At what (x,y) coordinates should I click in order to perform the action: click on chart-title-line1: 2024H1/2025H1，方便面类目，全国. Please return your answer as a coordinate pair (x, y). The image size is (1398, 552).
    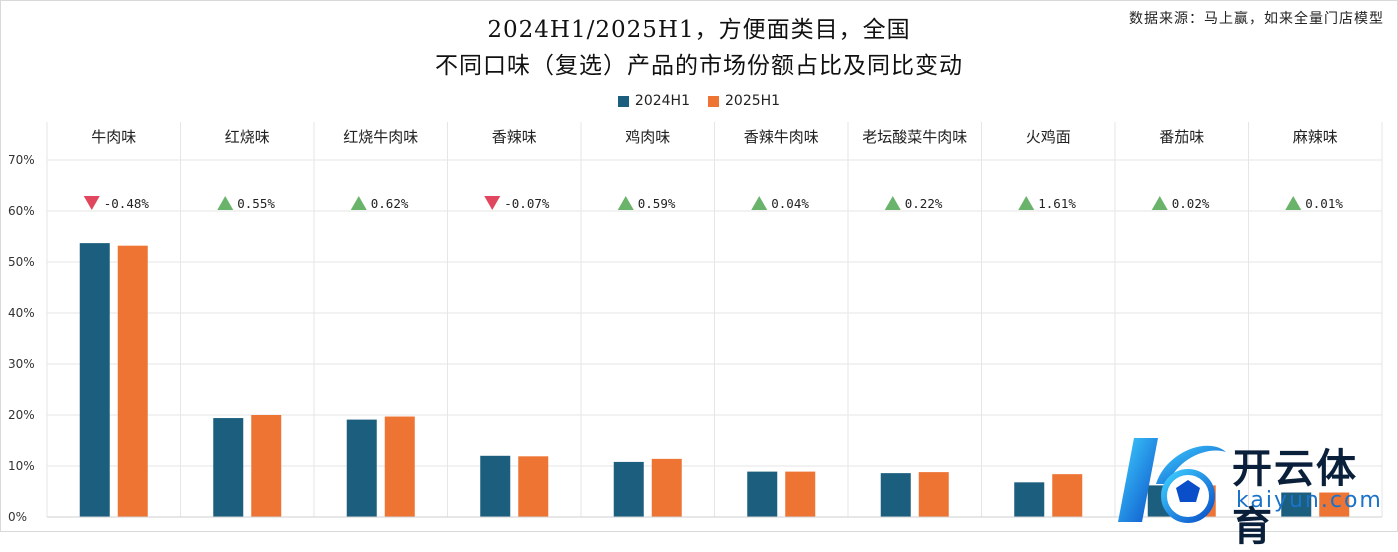
    Looking at the image, I should click on (699, 30).